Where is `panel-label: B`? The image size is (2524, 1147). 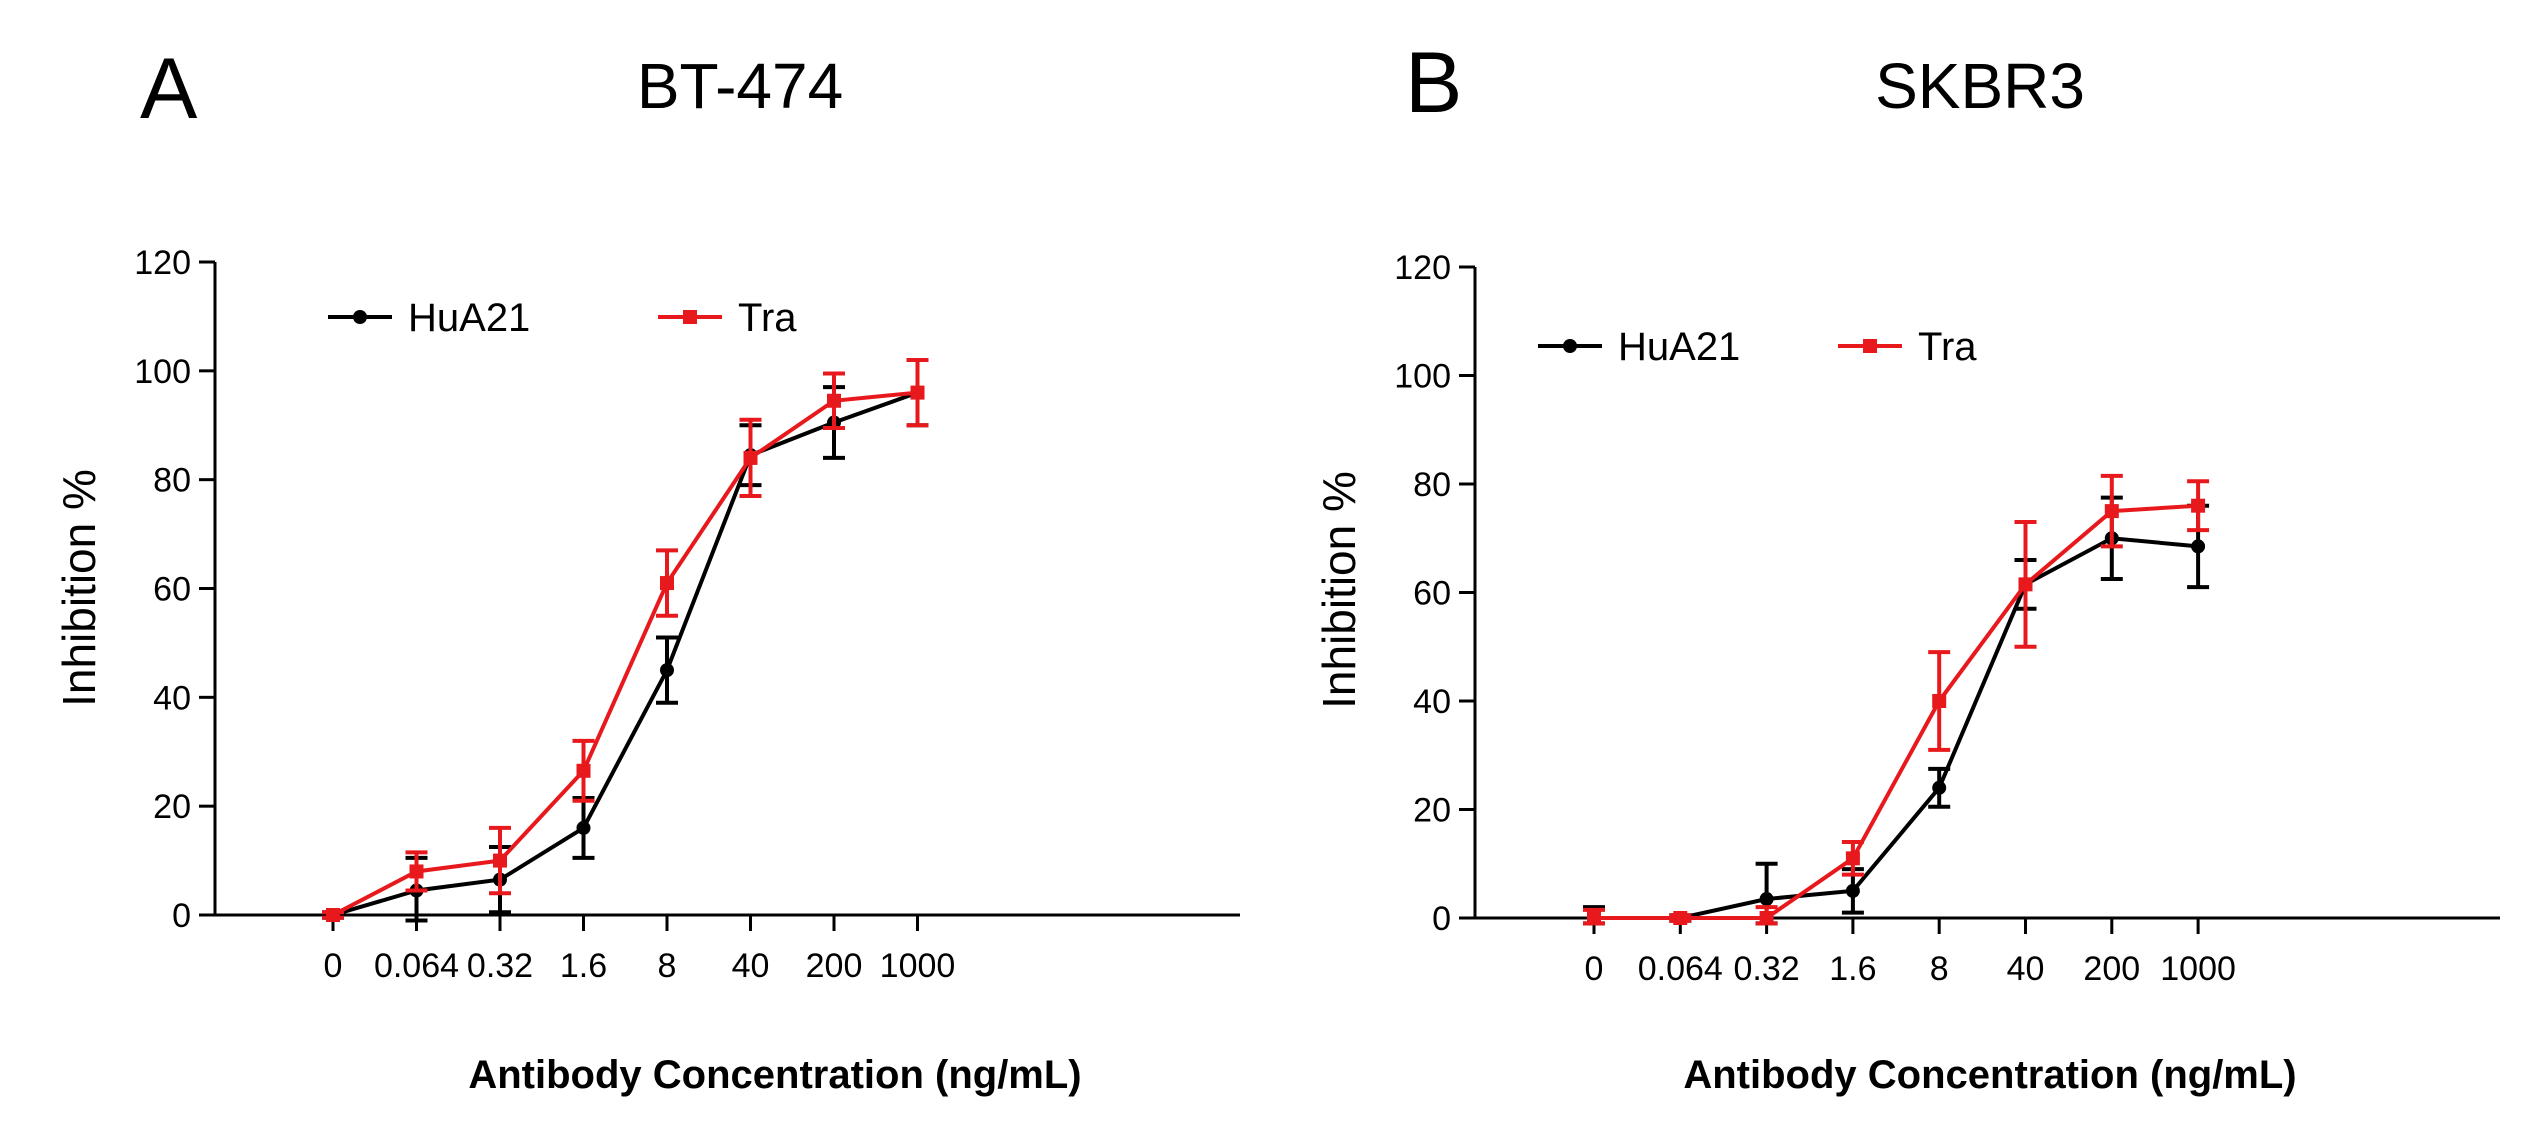 panel-label: B is located at coordinates (1433, 83).